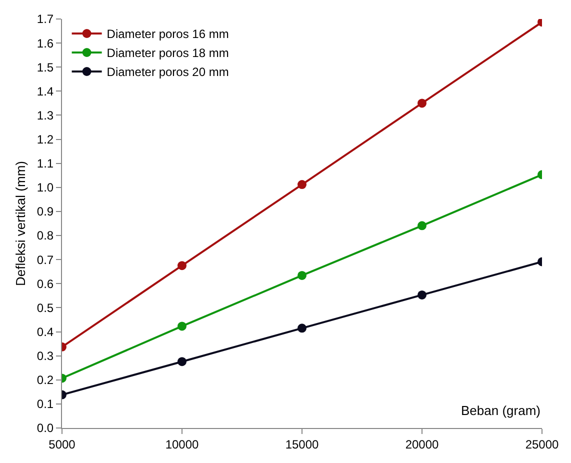  Describe the element at coordinates (45, 331) in the screenshot. I see `y-tick-label: 0.4` at that location.